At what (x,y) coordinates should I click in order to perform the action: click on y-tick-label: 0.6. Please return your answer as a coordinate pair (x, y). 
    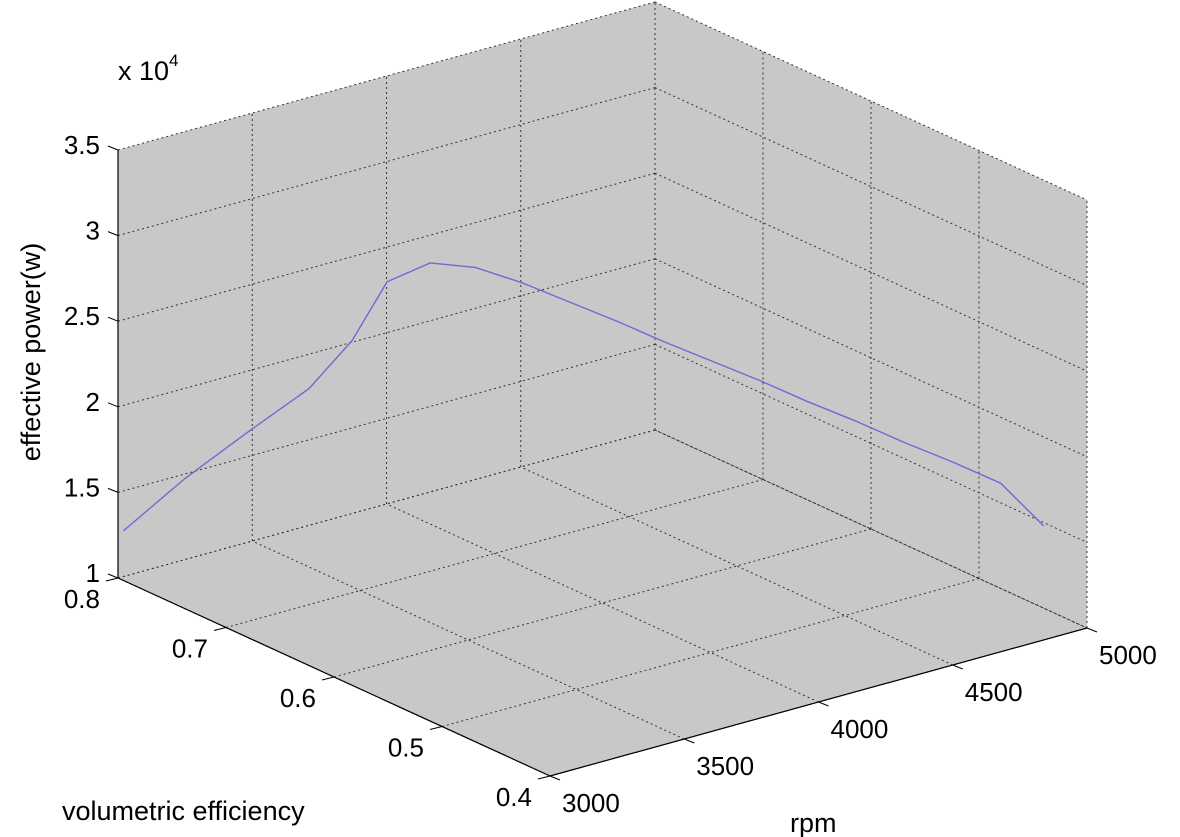
    Looking at the image, I should click on (298, 698).